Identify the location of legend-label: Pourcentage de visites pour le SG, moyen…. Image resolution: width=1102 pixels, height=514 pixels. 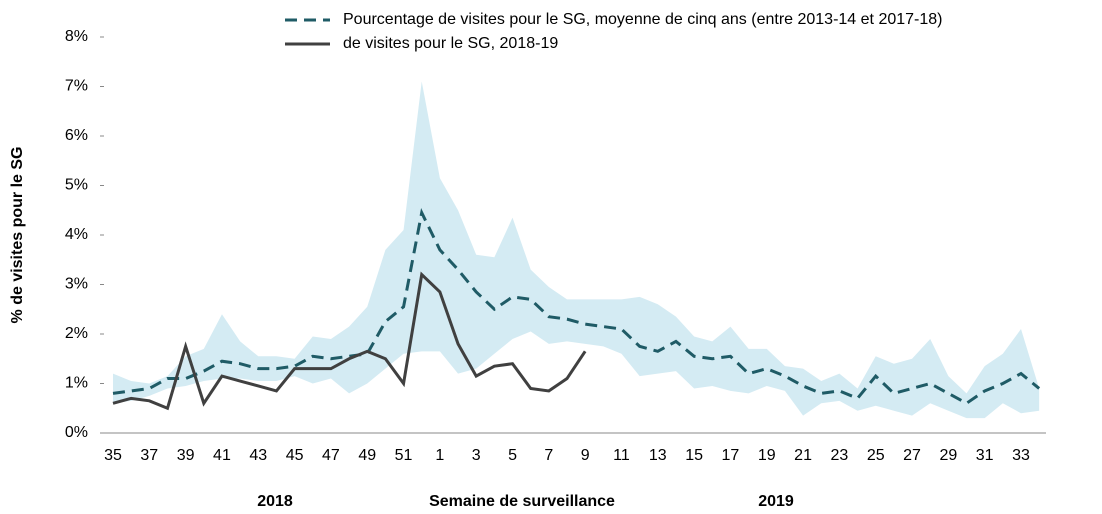
(642, 19).